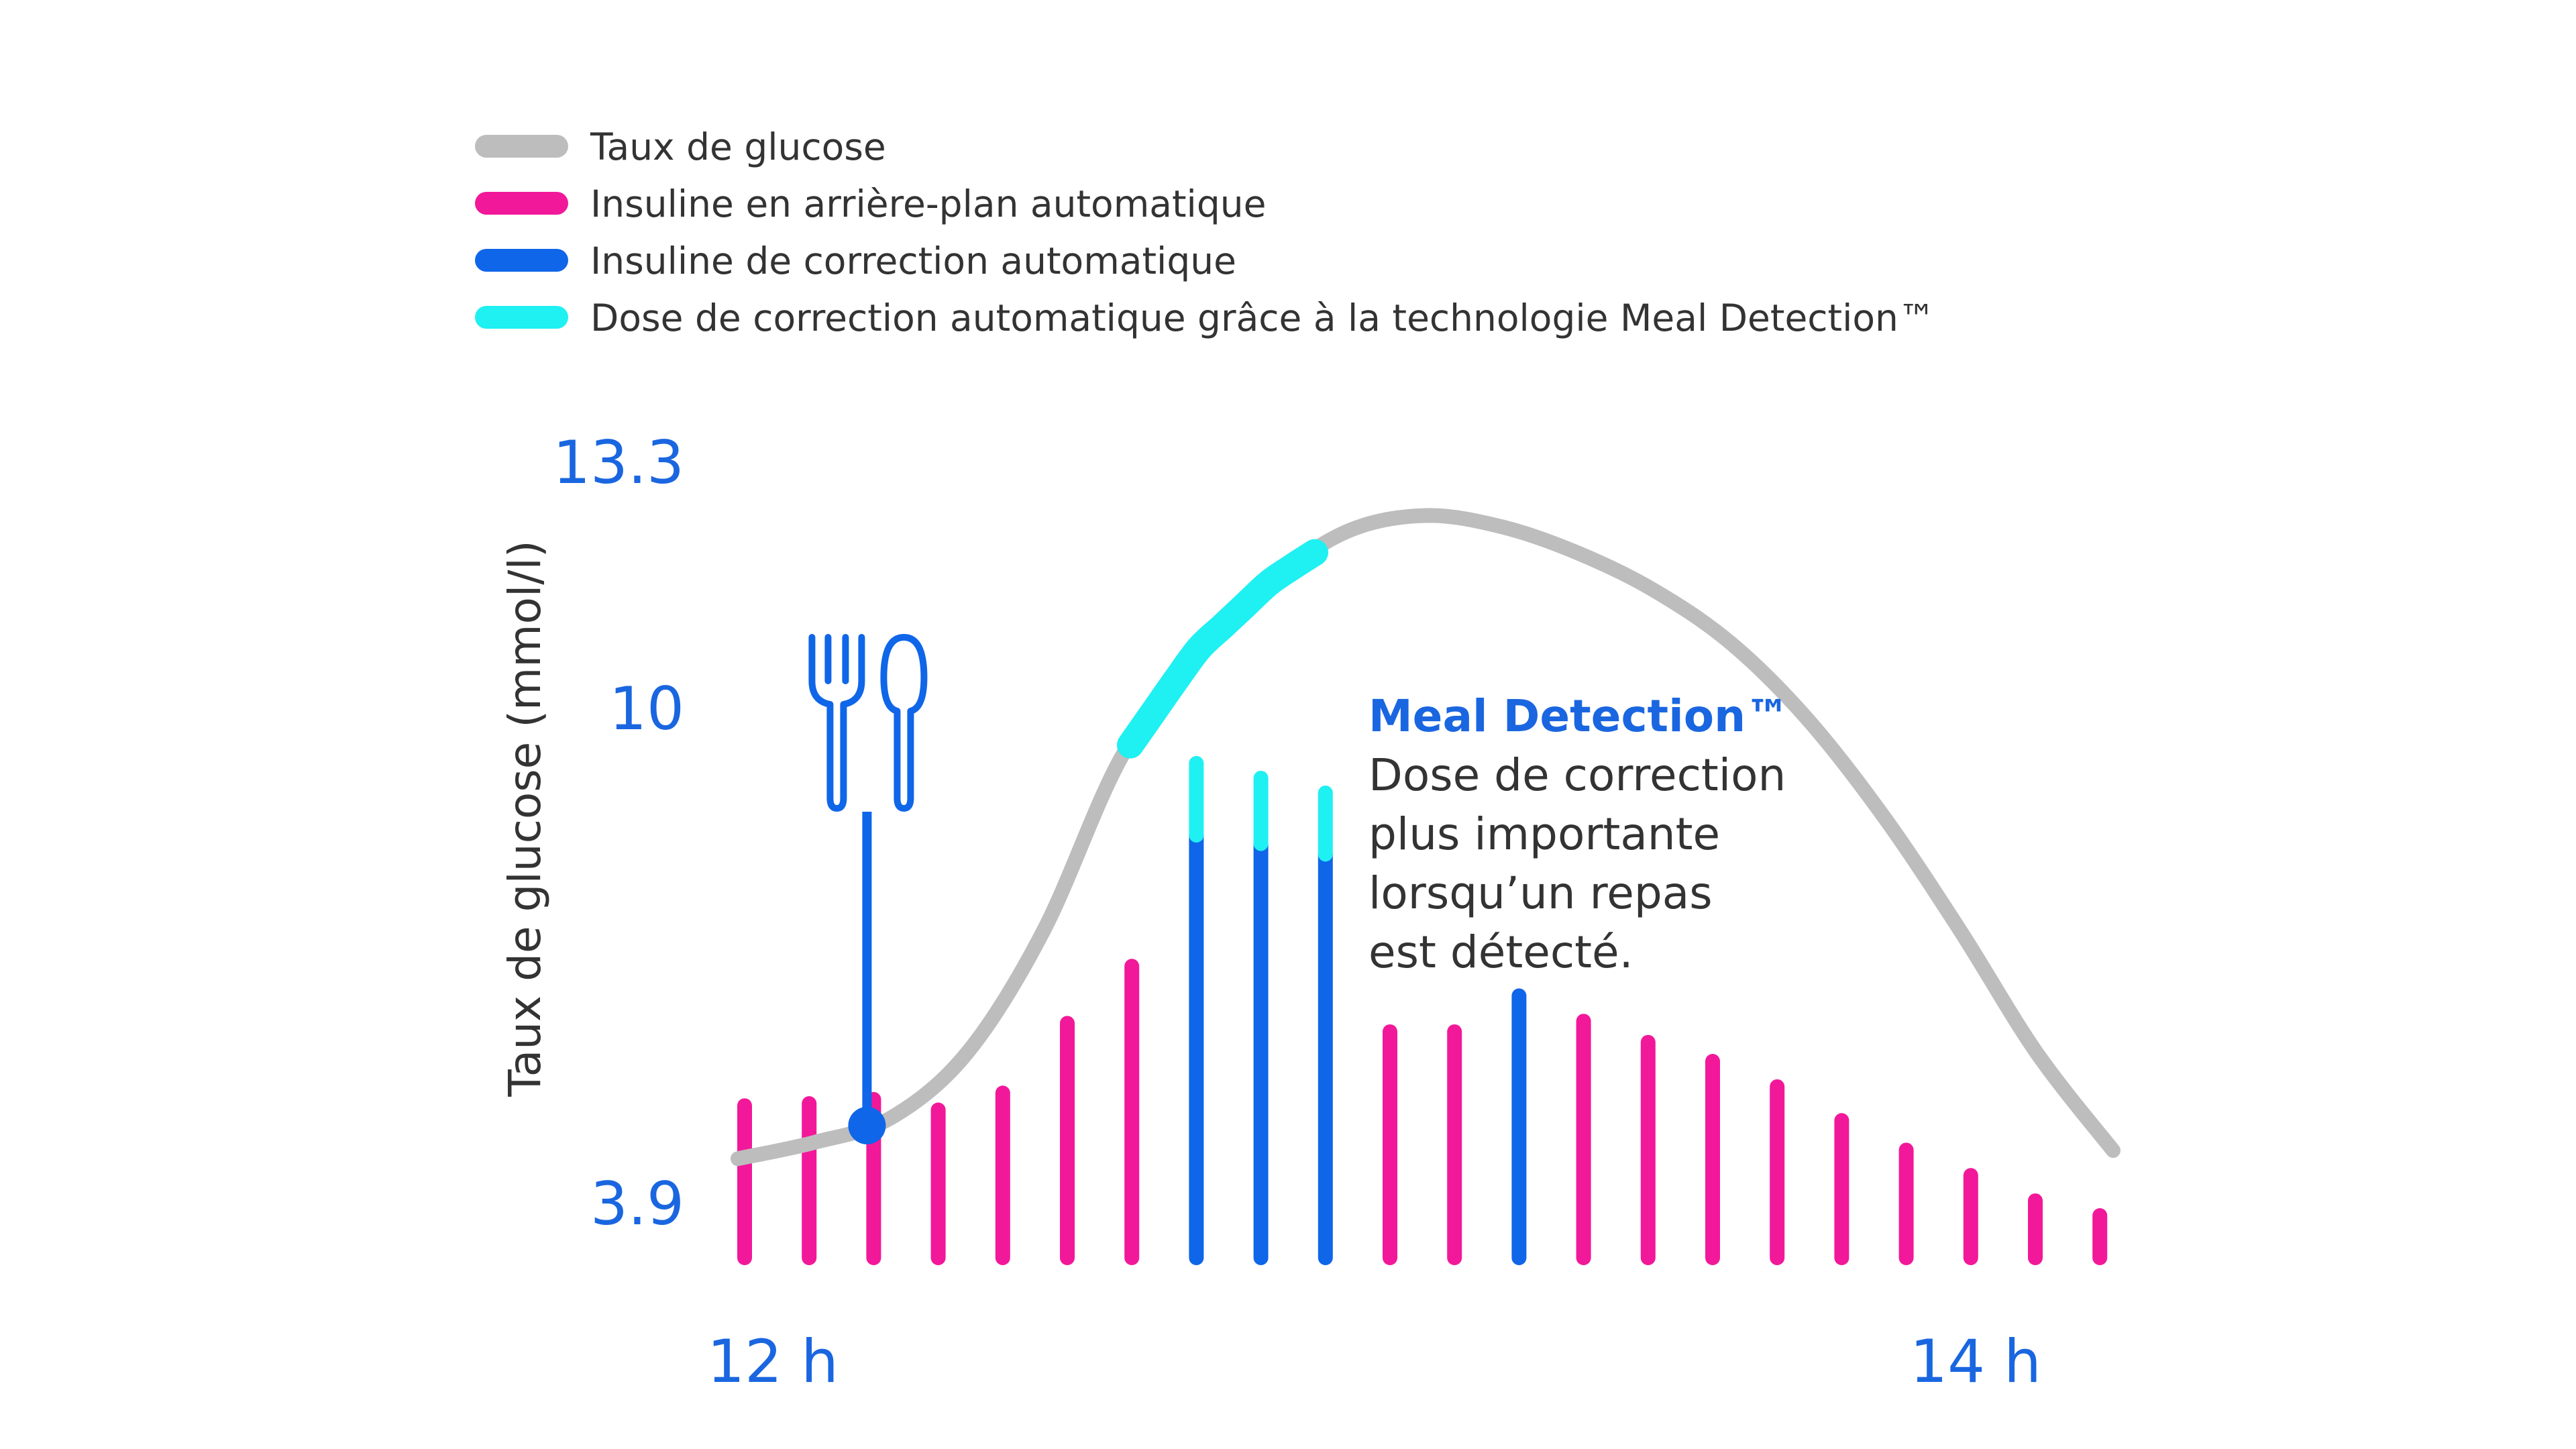 This screenshot has width=2576, height=1449. I want to click on legend-label-glucose: Taux de glucose, so click(738, 146).